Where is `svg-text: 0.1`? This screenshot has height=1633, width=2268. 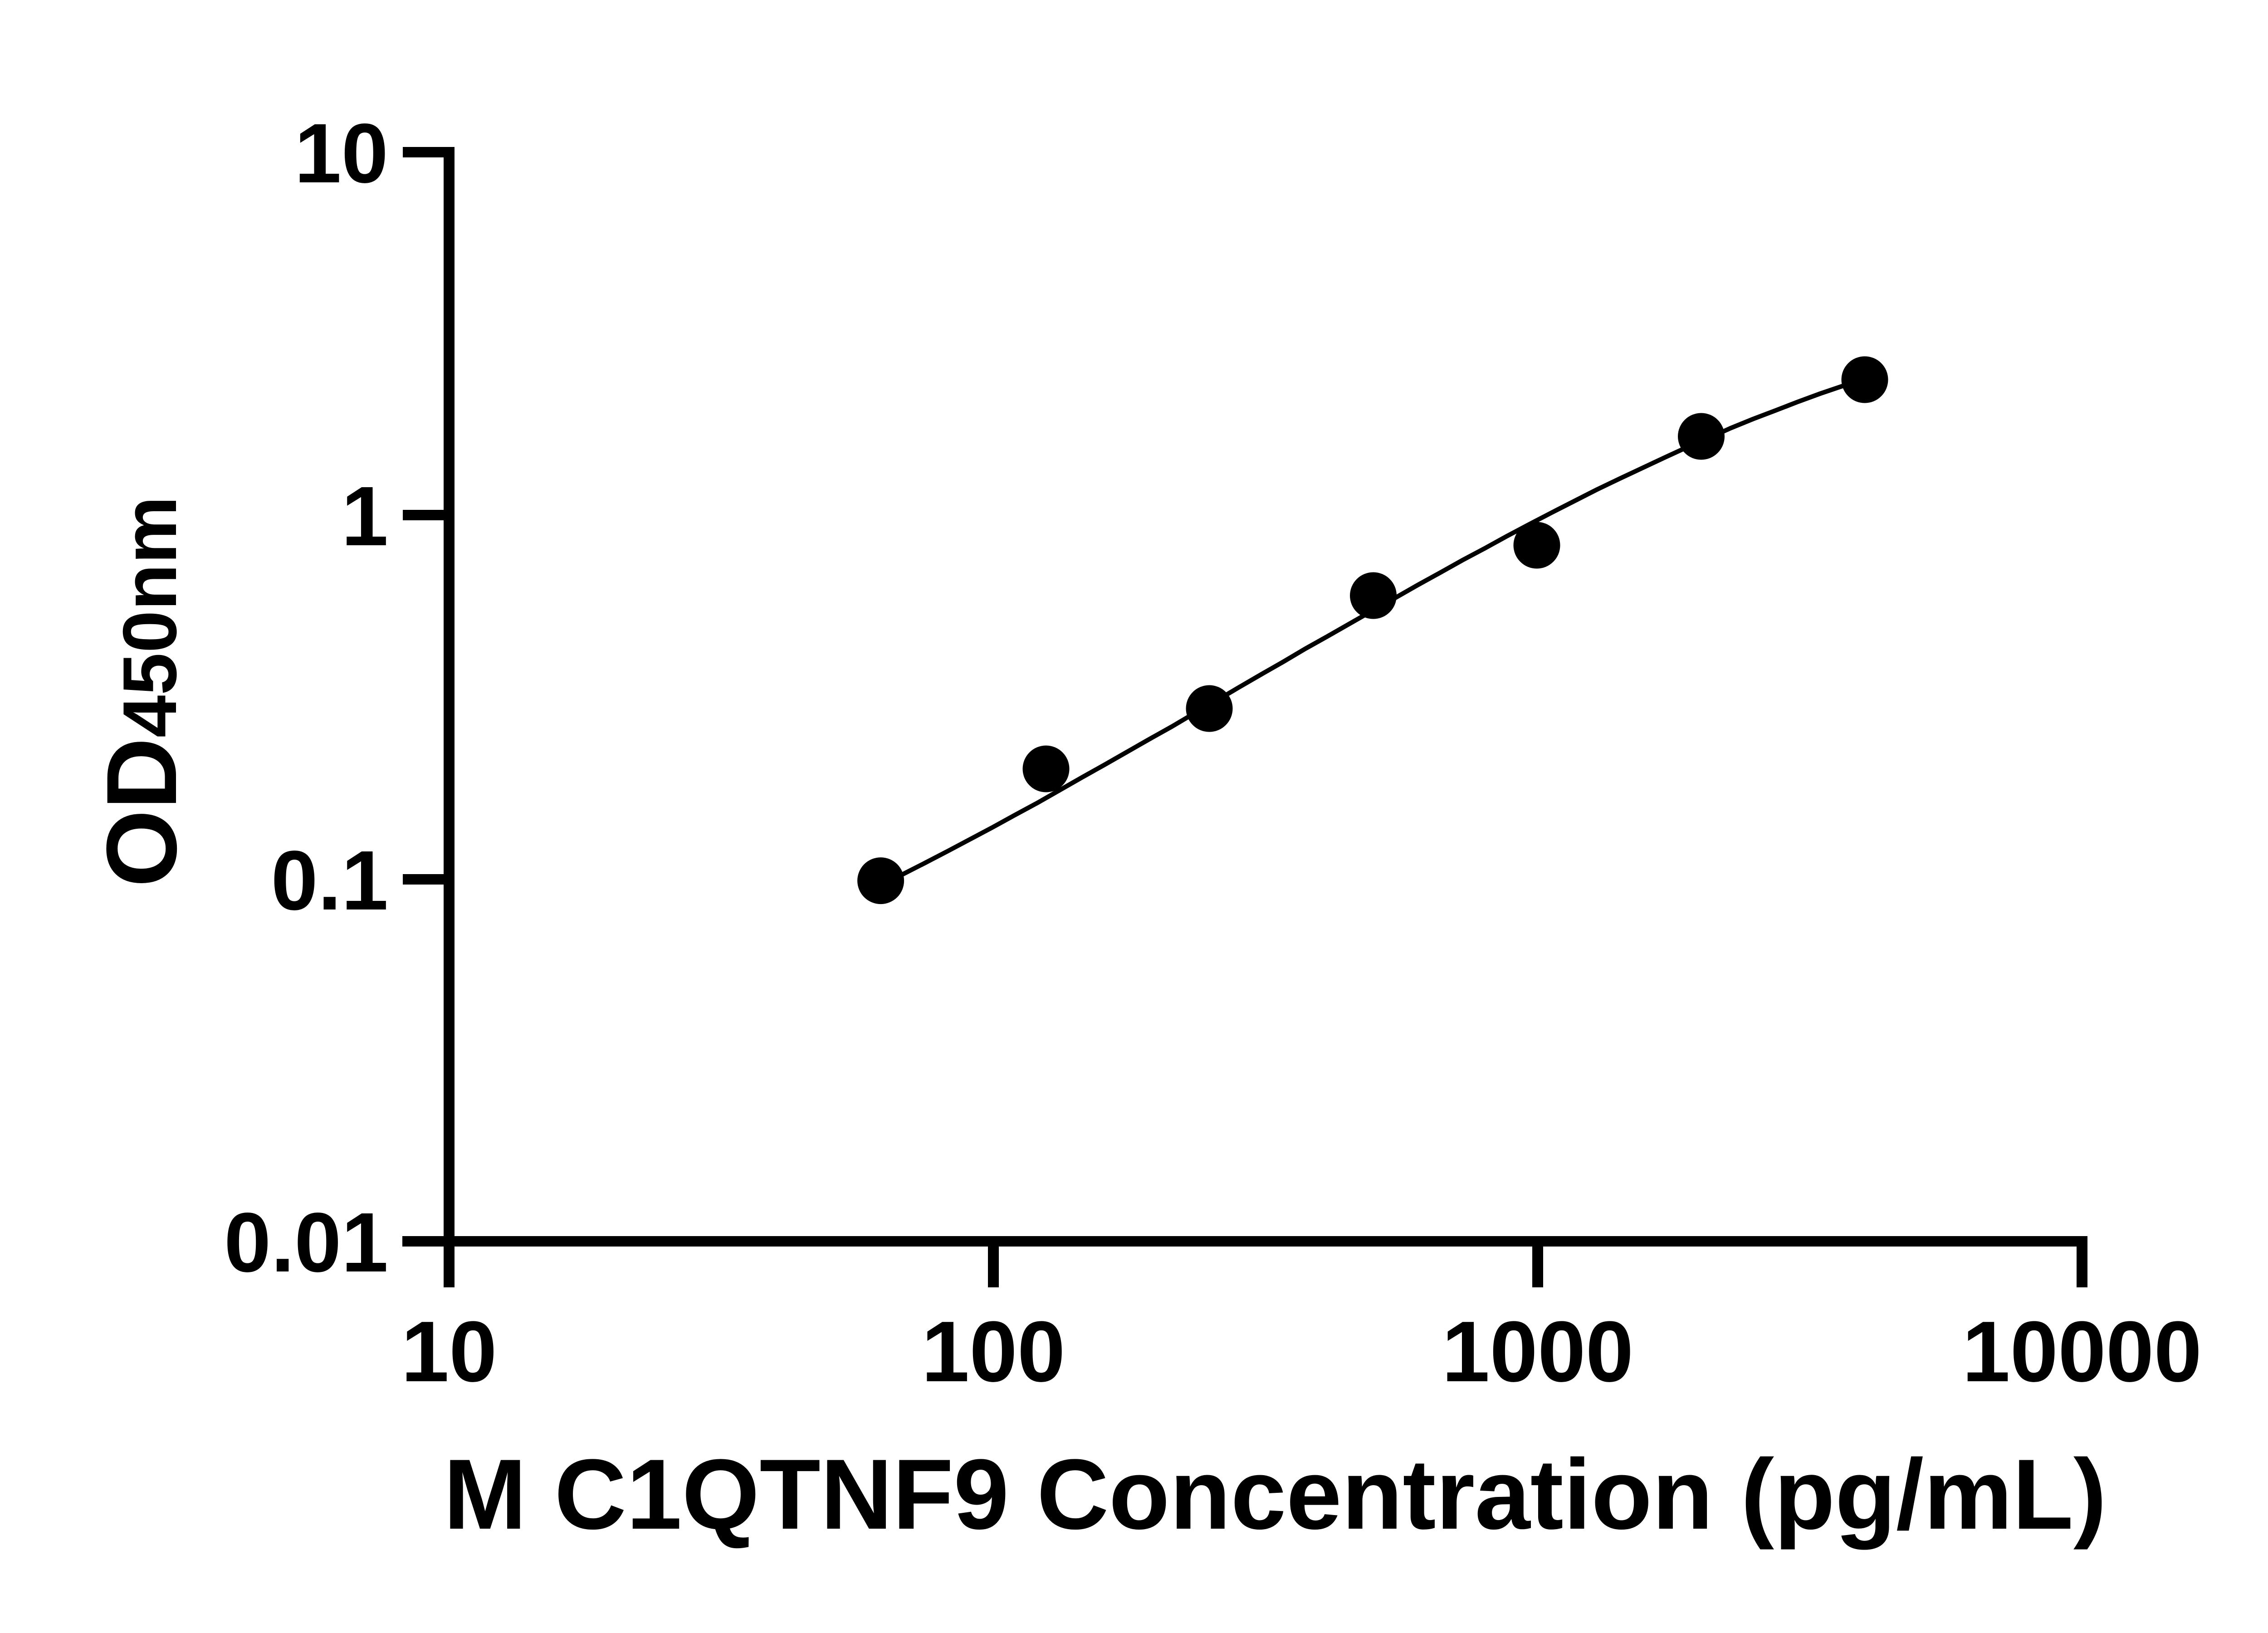 svg-text: 0.1 is located at coordinates (330, 881).